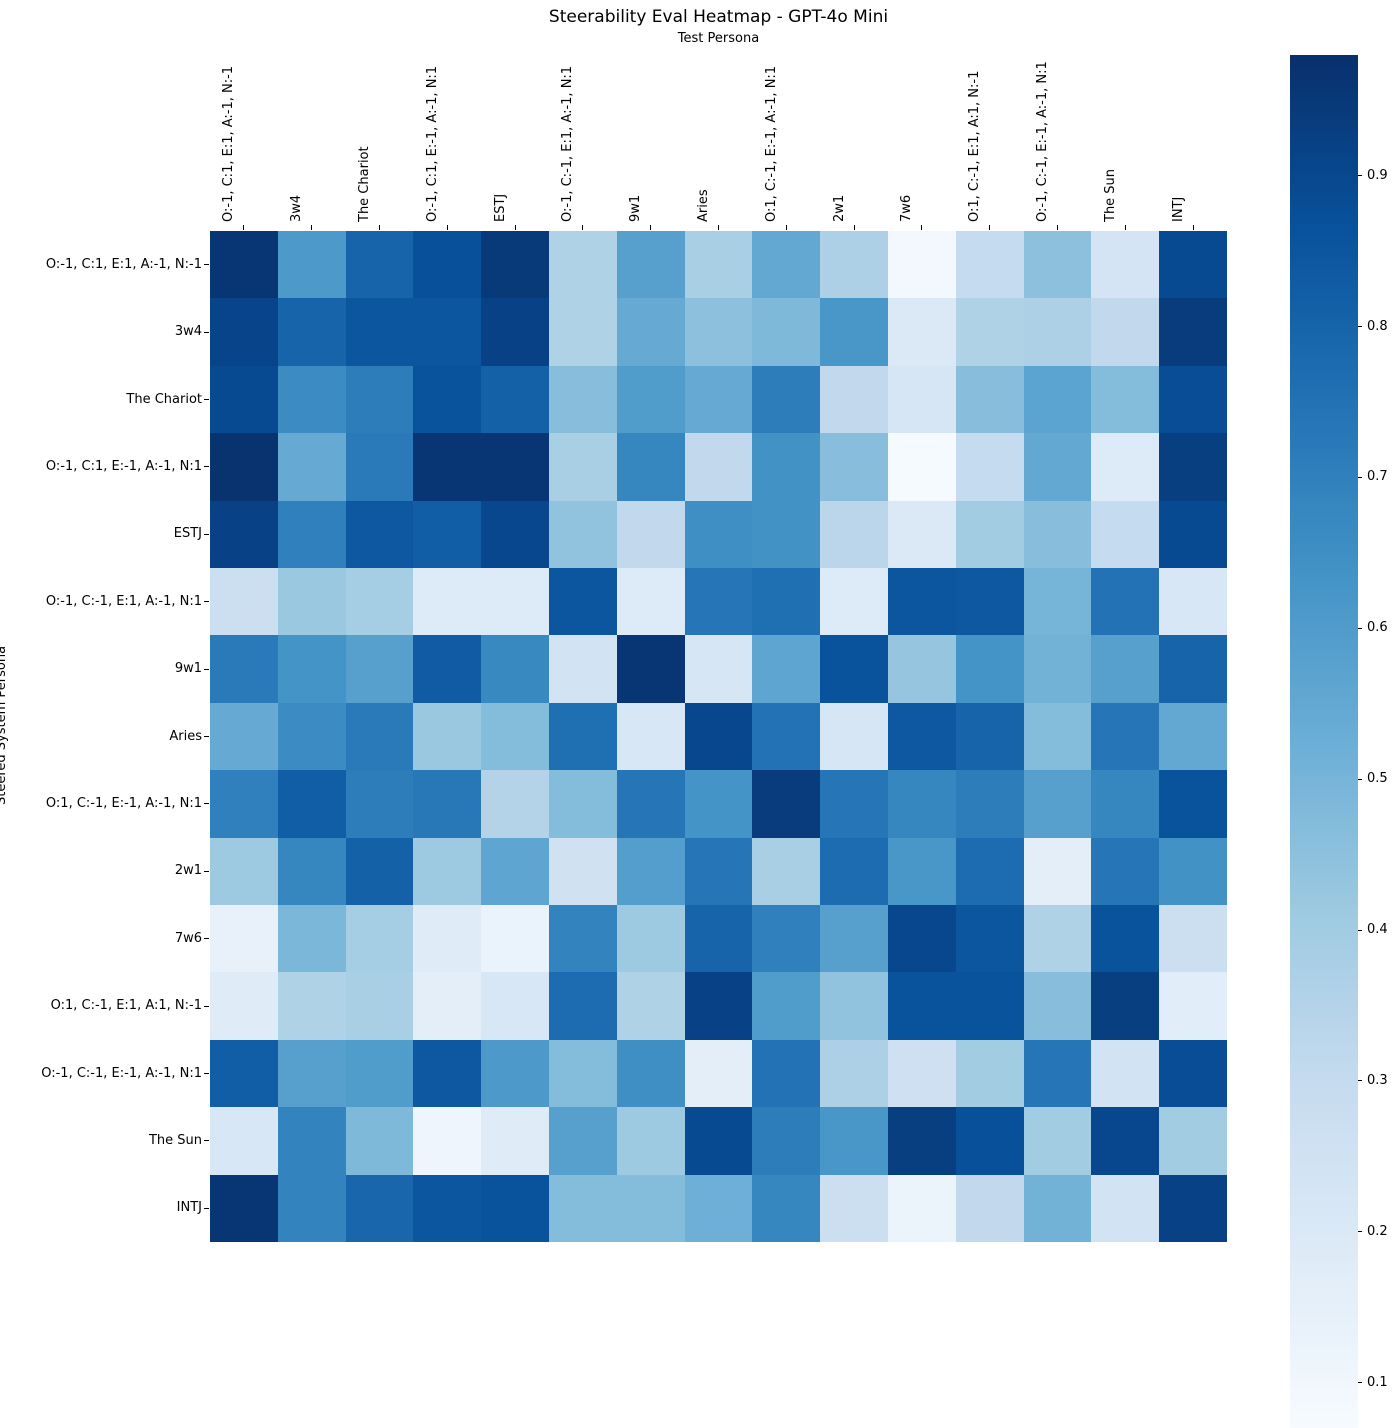 The width and height of the screenshot is (1399, 1428). Describe the element at coordinates (1377, 326) in the screenshot. I see `colorbar-tick-label: 0.8` at that location.